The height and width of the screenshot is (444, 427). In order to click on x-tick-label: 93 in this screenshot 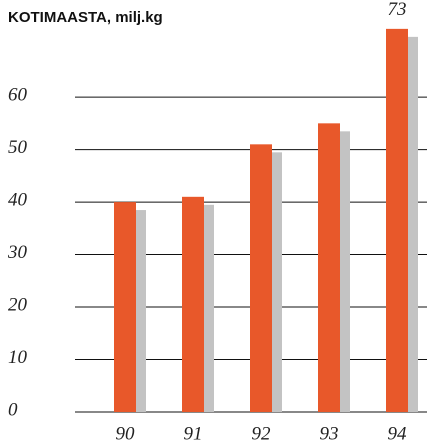, I will do `click(329, 433)`.